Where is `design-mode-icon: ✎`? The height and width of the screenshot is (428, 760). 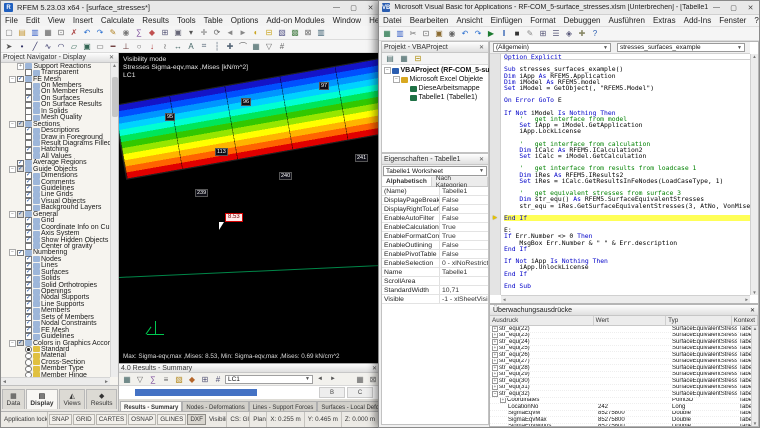
design-mode-icon: ✎ is located at coordinates (530, 33).